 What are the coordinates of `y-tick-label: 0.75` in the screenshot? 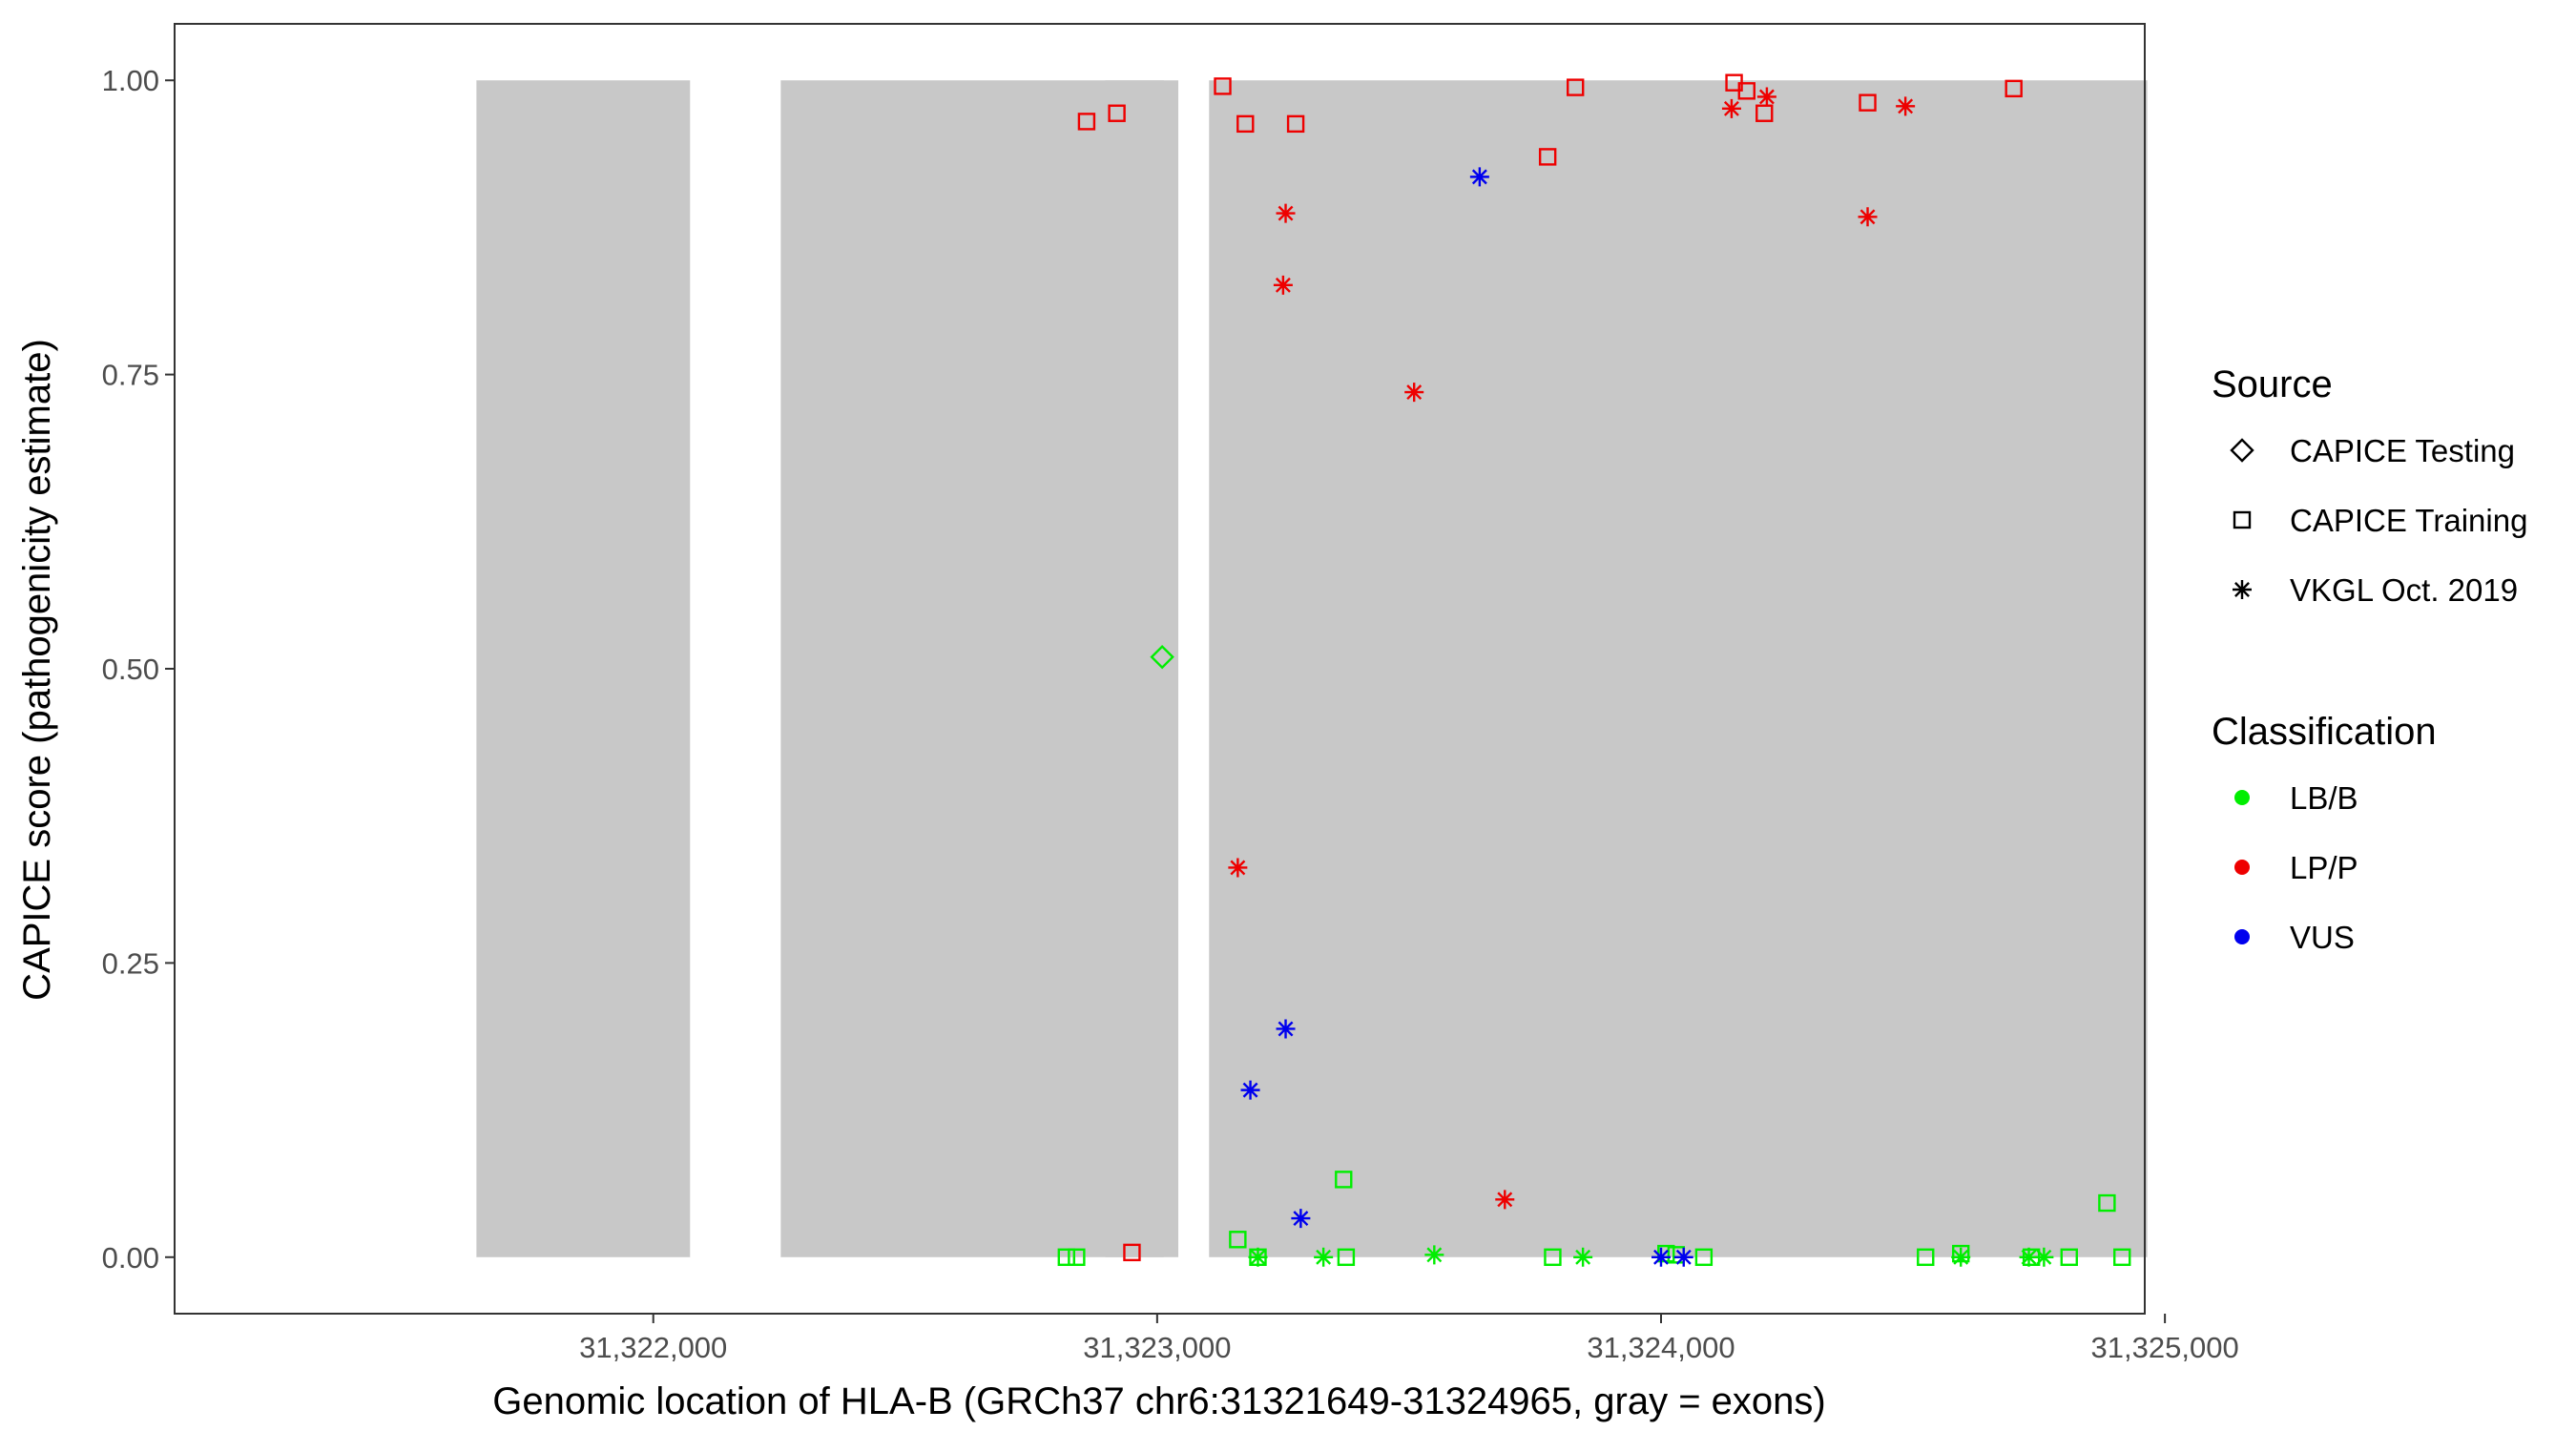 It's located at (130, 375).